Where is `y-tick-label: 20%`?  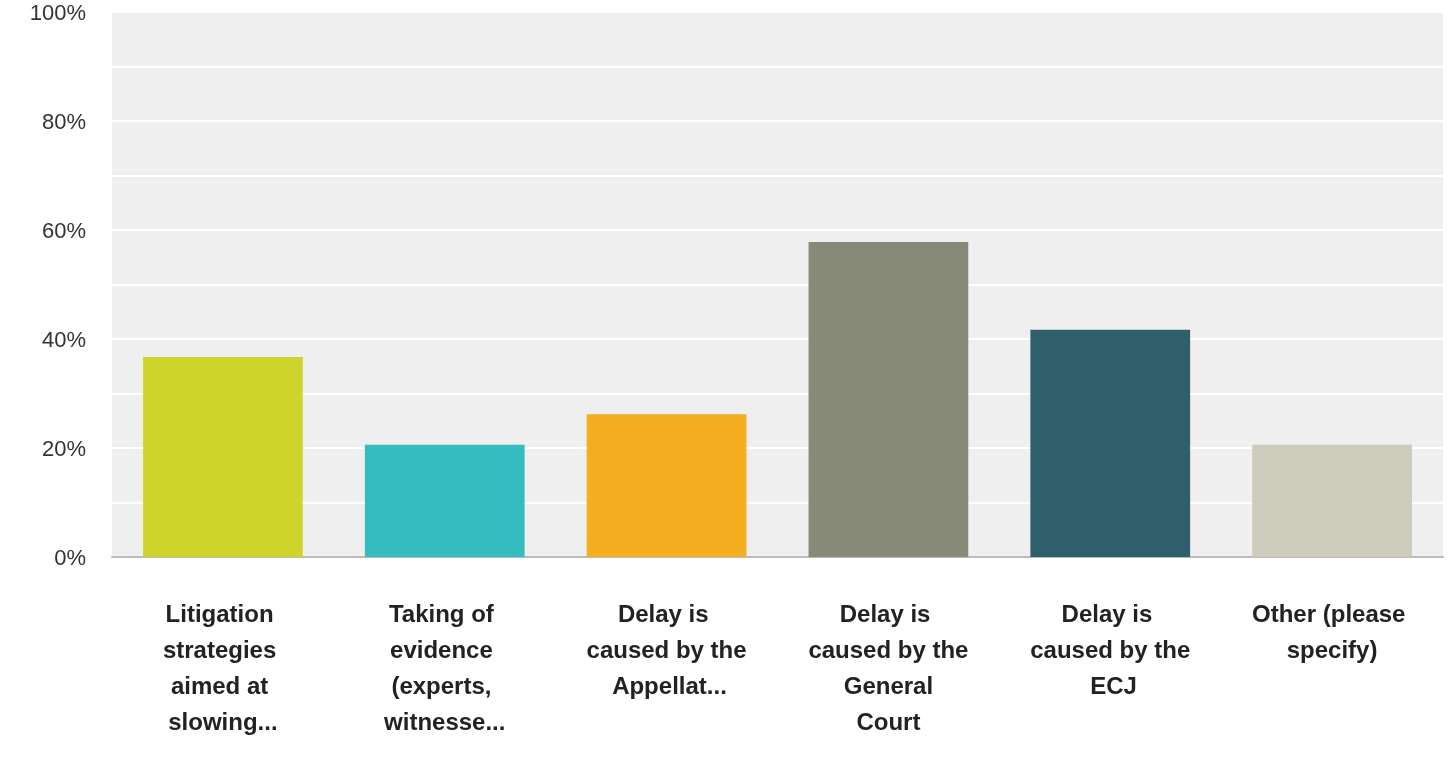 y-tick-label: 20% is located at coordinates (63, 448).